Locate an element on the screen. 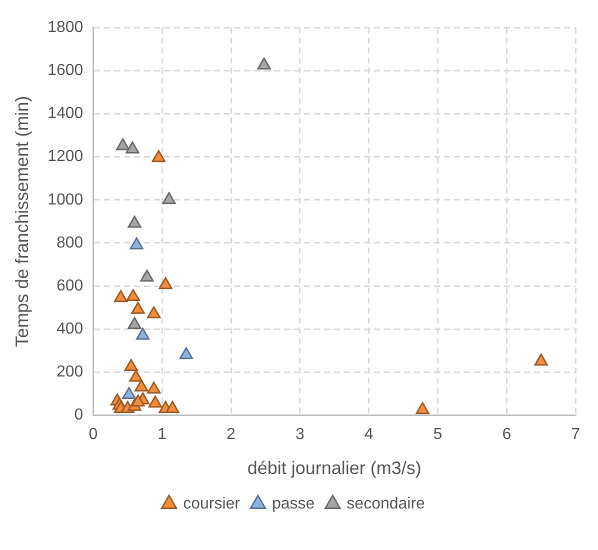  y-tick-label: 1800 is located at coordinates (66, 27).